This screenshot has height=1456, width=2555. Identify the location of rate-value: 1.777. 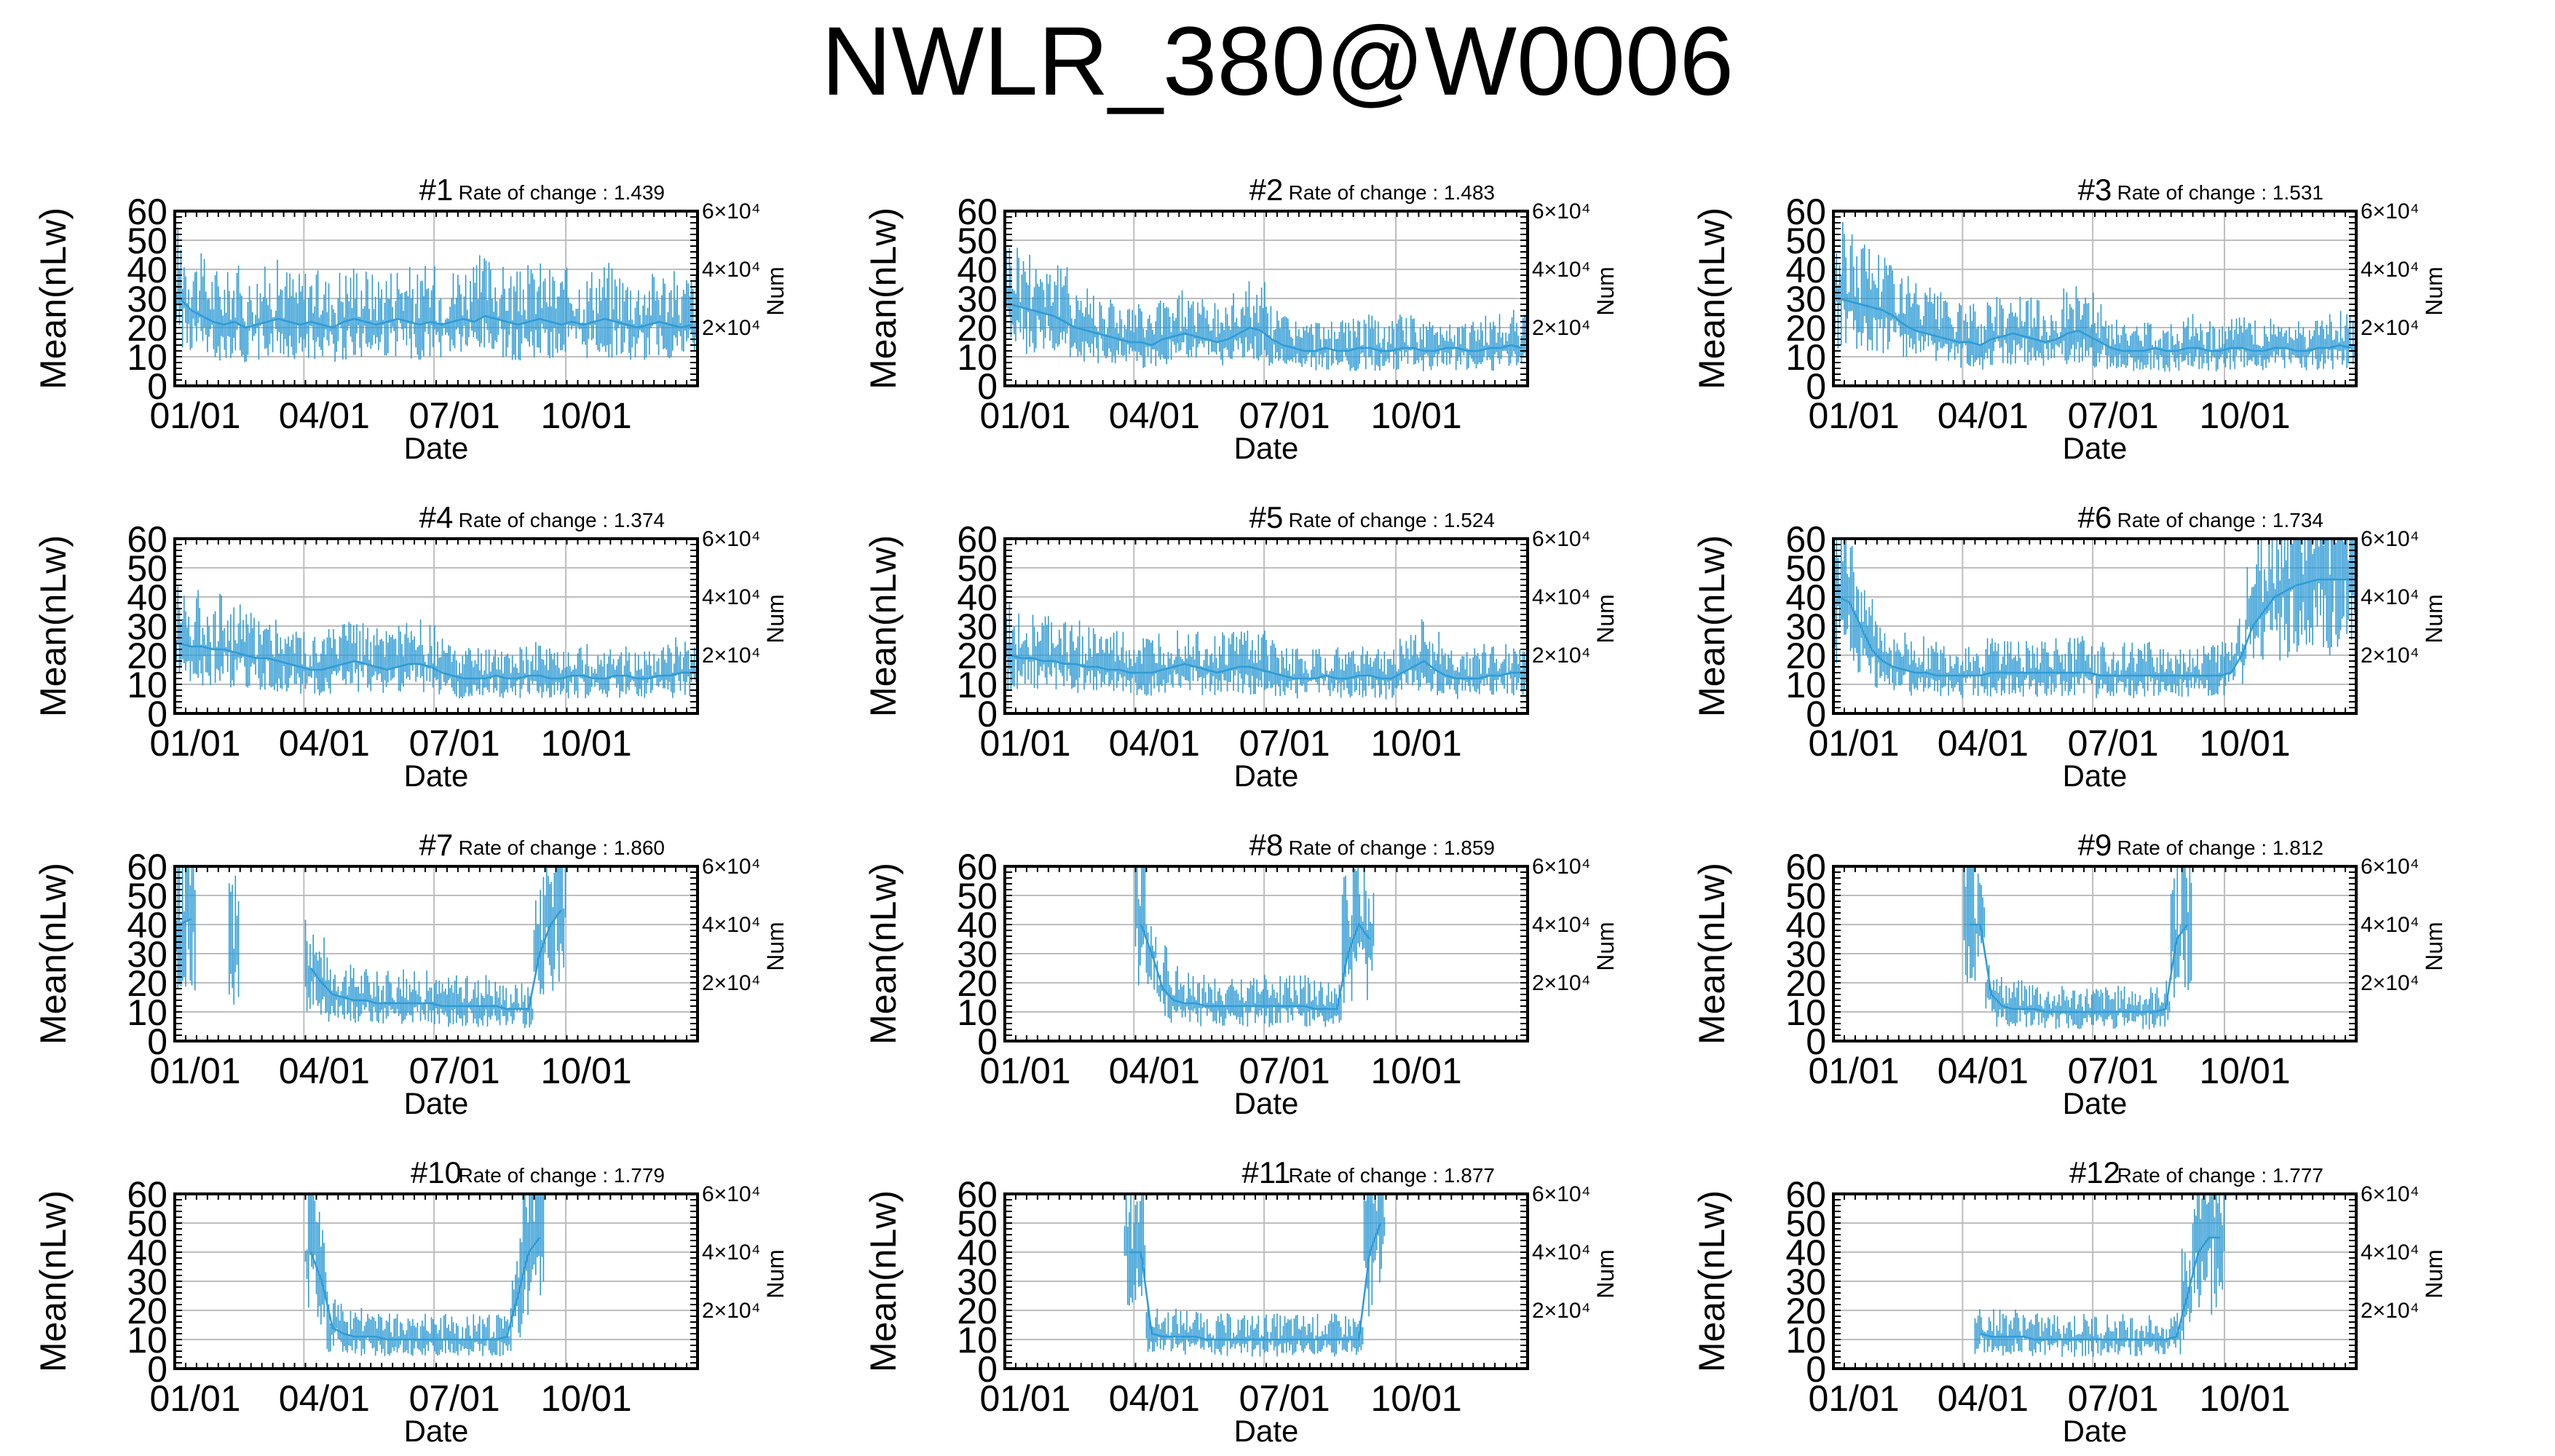
(2297, 1175).